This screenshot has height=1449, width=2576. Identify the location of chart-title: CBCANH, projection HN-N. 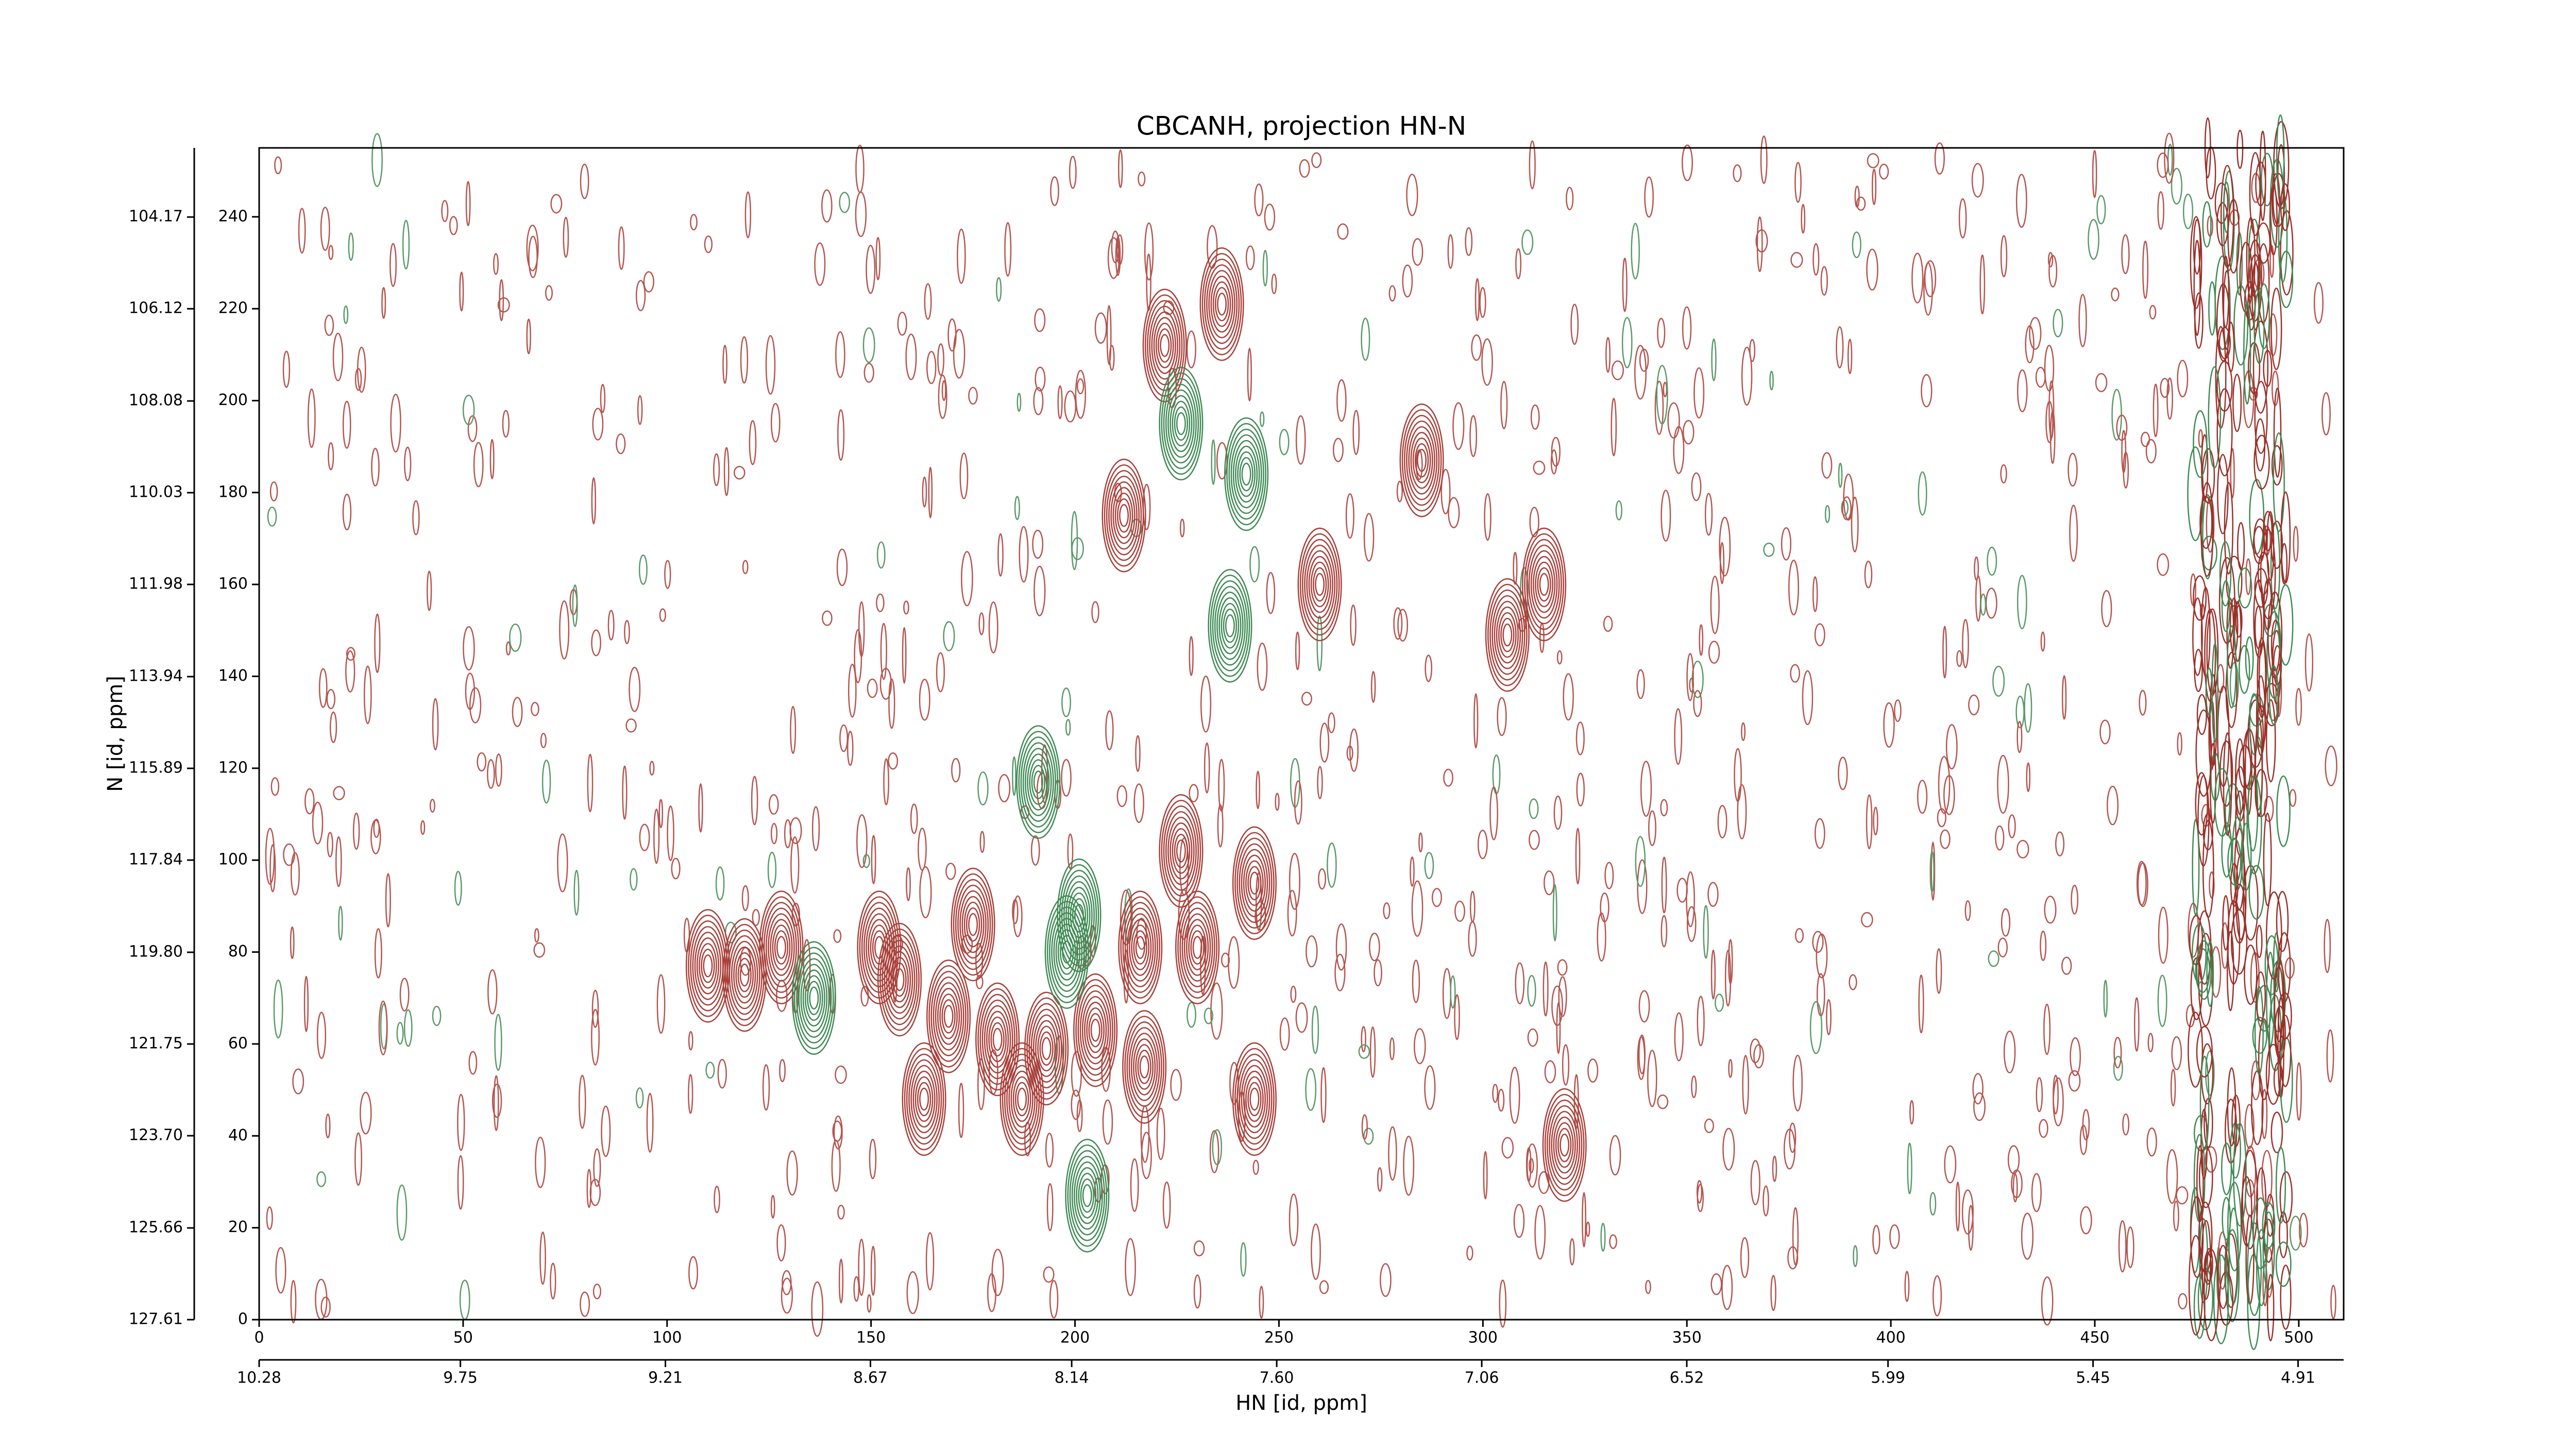
(1301, 126).